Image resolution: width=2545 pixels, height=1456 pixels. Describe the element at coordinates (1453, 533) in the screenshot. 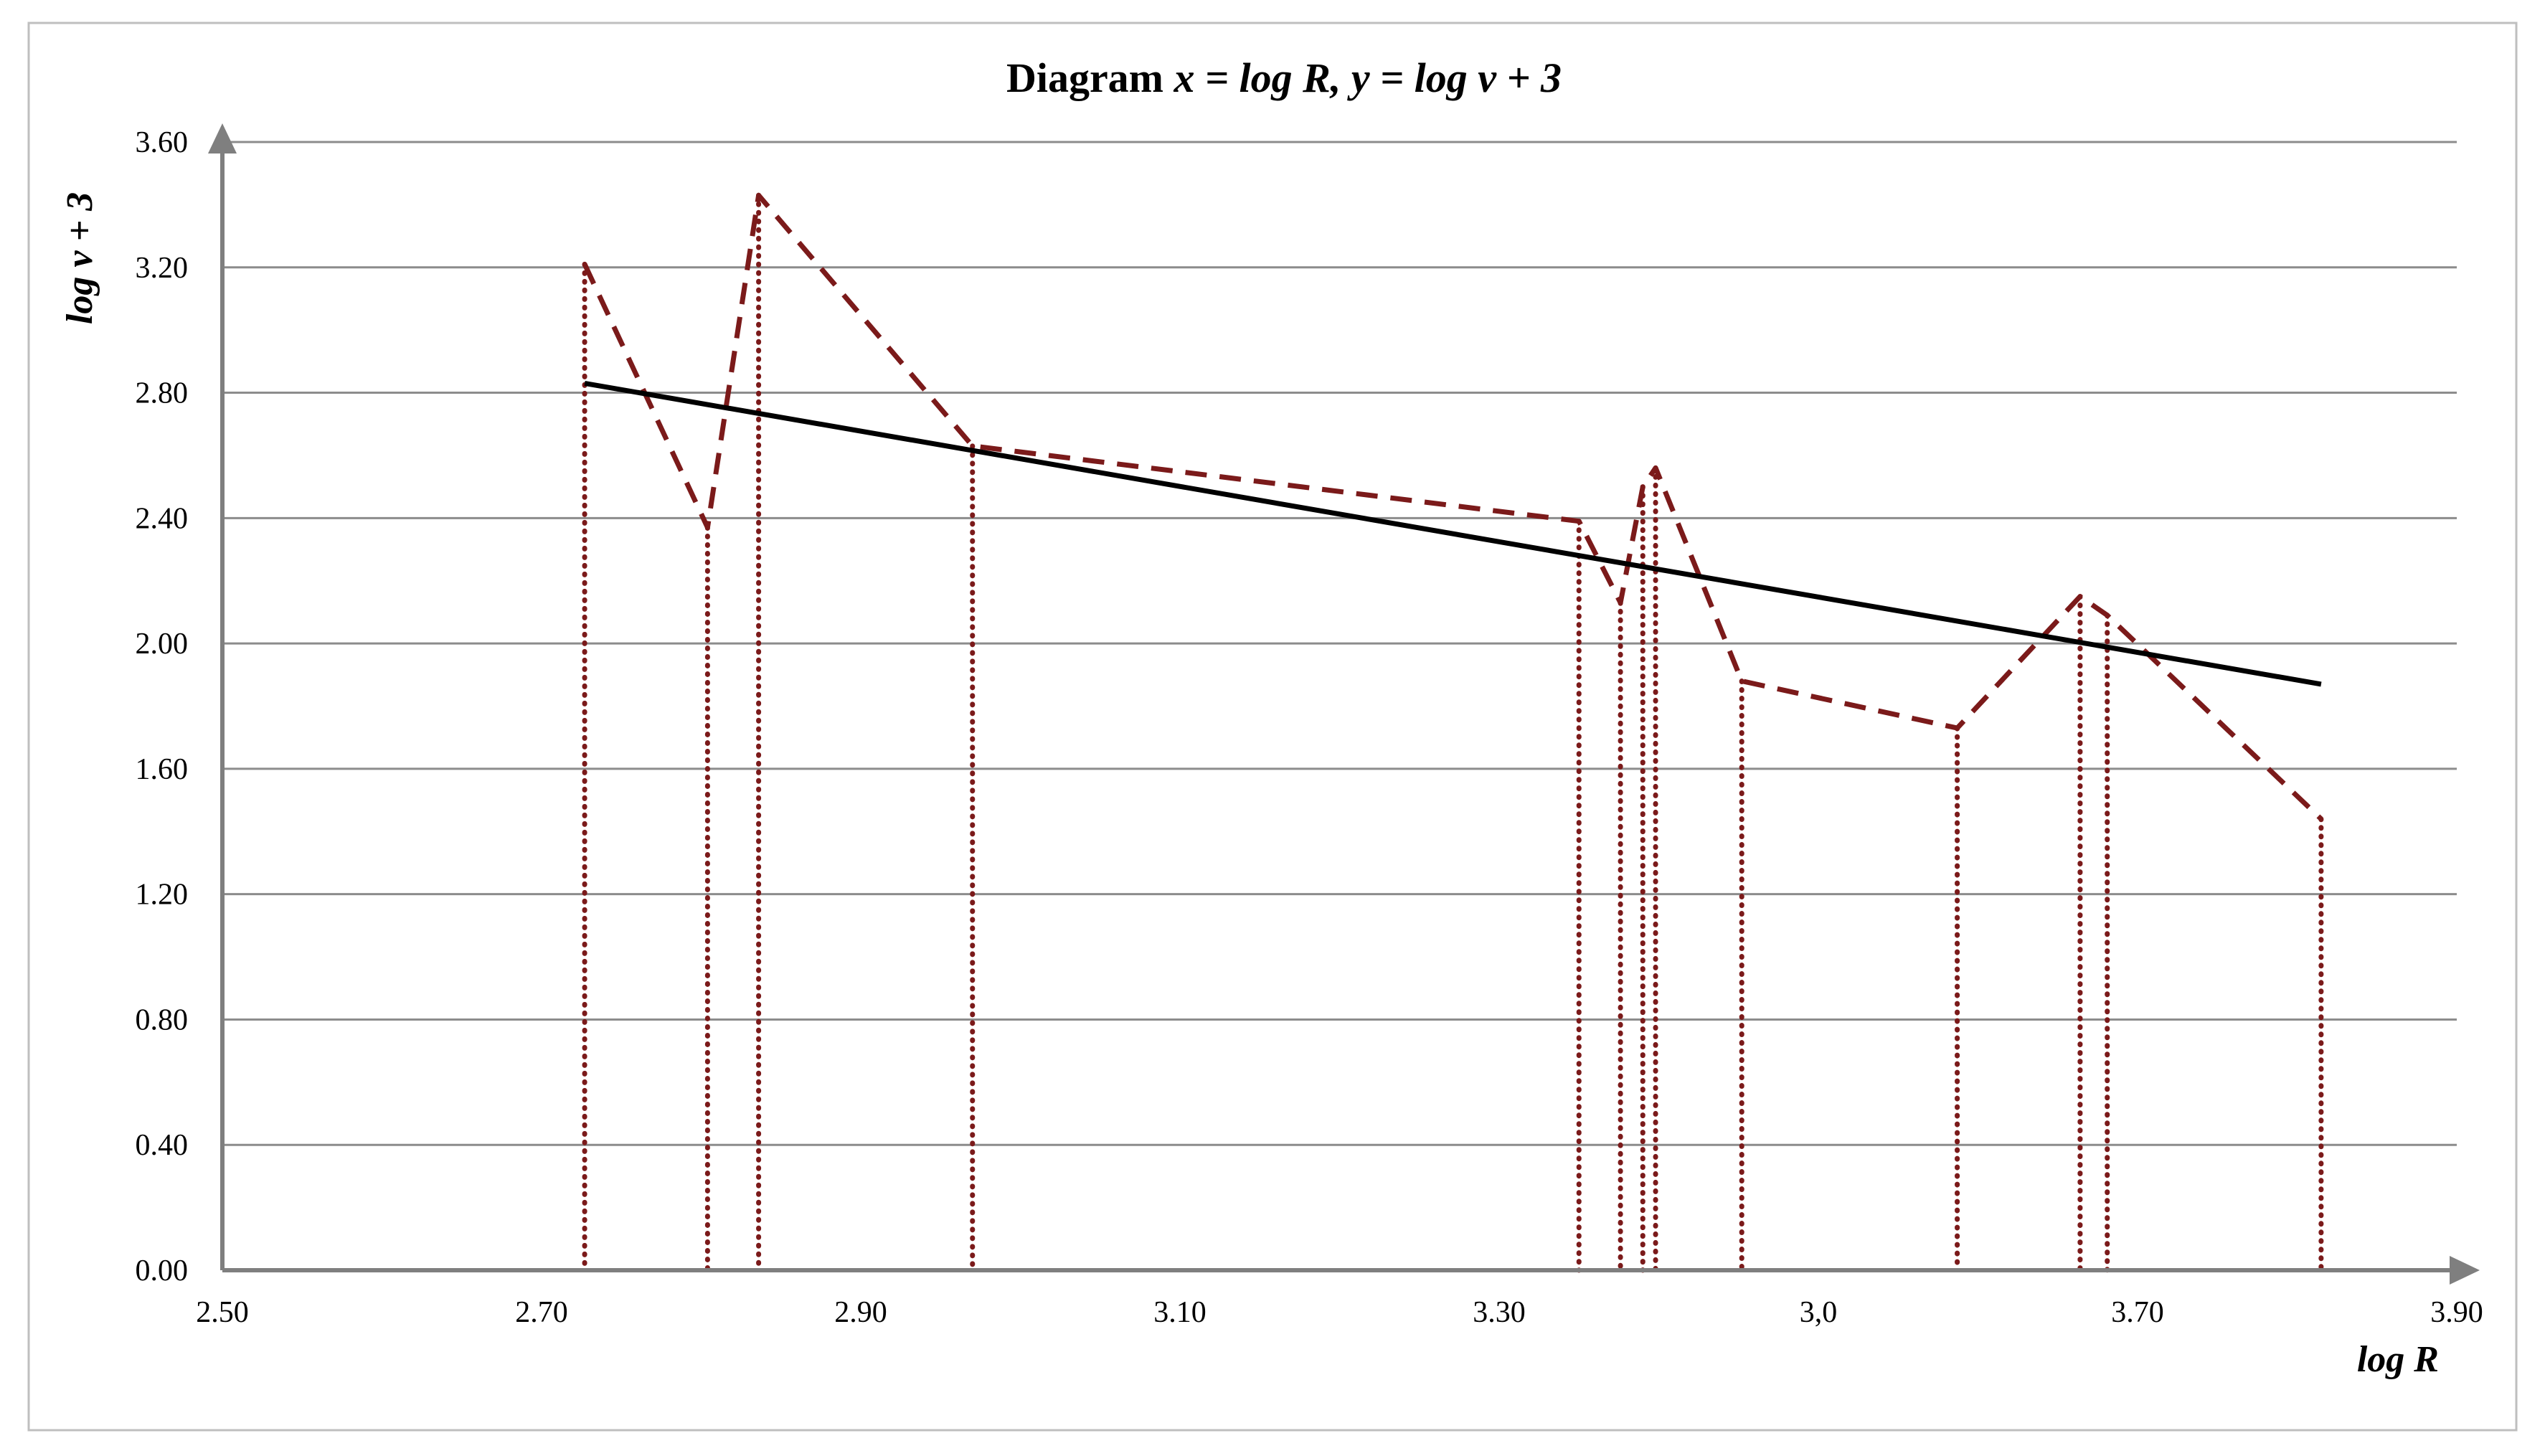

I see `series-line-regression` at that location.